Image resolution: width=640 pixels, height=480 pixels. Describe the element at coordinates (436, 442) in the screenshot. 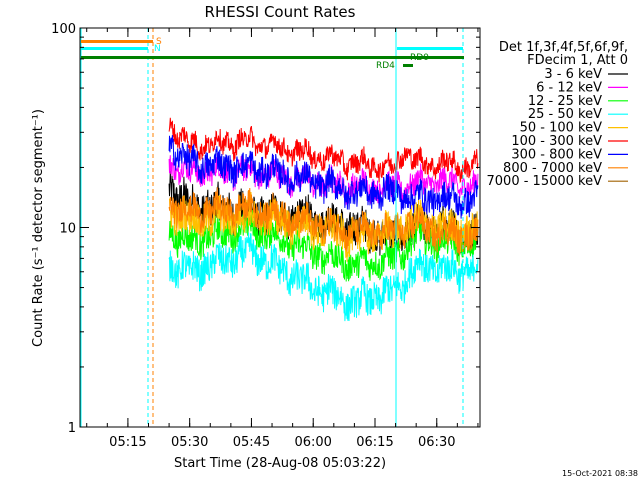

I see `x-tick-label: 06:30` at that location.